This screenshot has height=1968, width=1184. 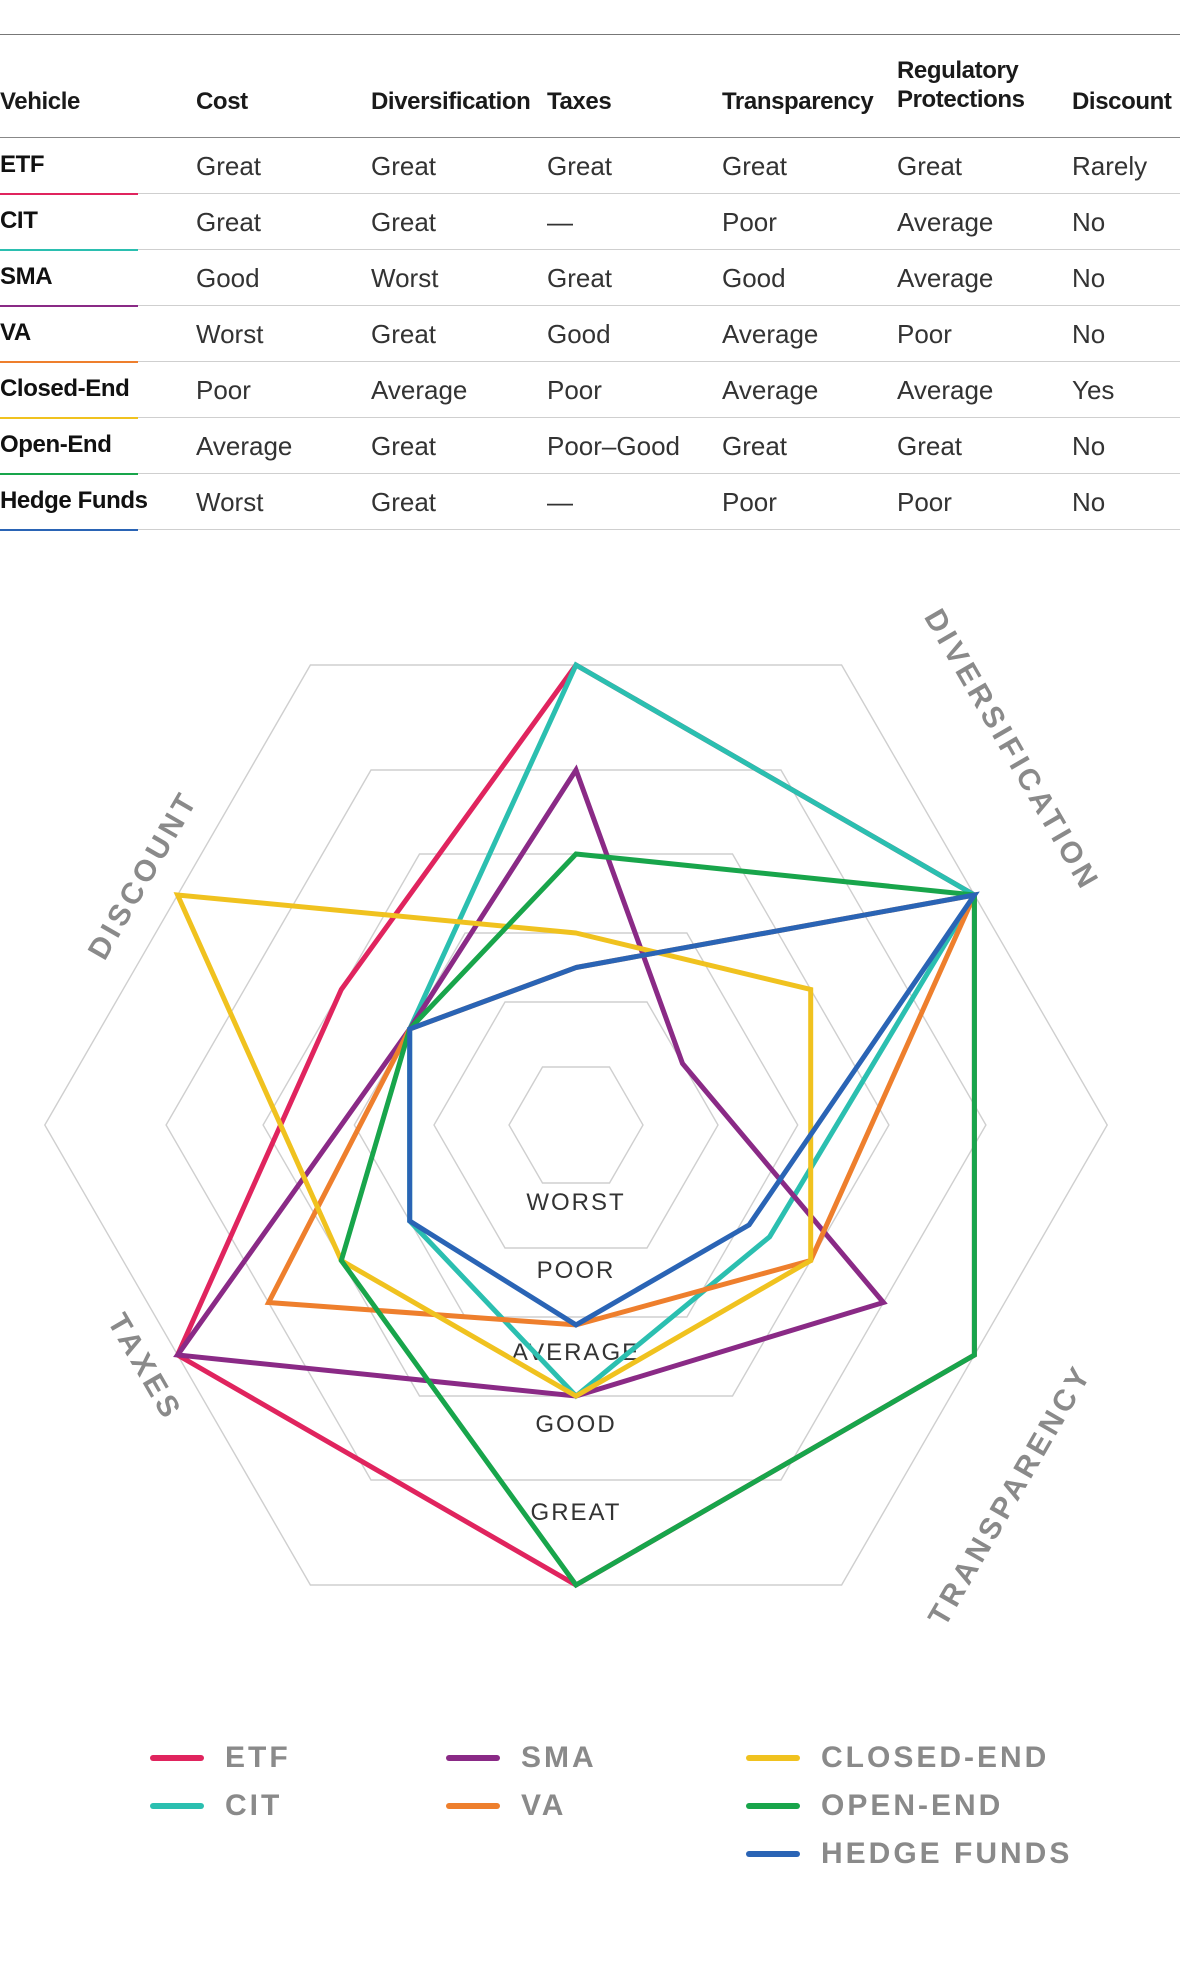 I want to click on legend-label: ETF, so click(x=258, y=1757).